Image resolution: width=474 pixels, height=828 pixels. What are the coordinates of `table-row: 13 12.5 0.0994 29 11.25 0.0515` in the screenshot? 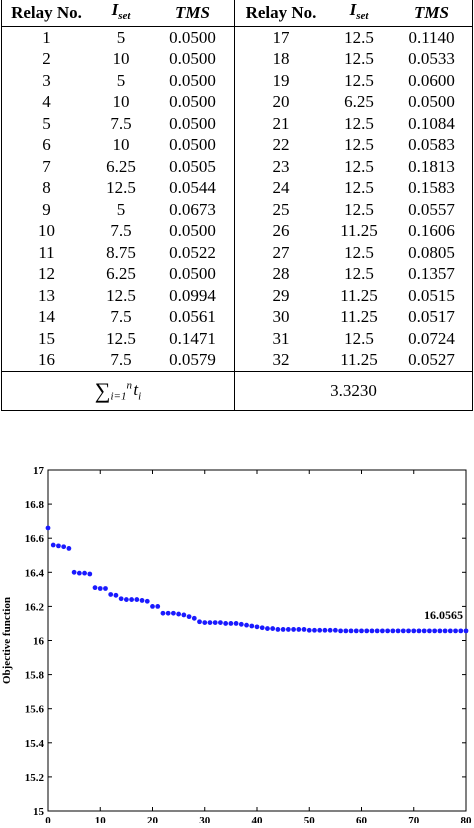 It's located at (237, 295).